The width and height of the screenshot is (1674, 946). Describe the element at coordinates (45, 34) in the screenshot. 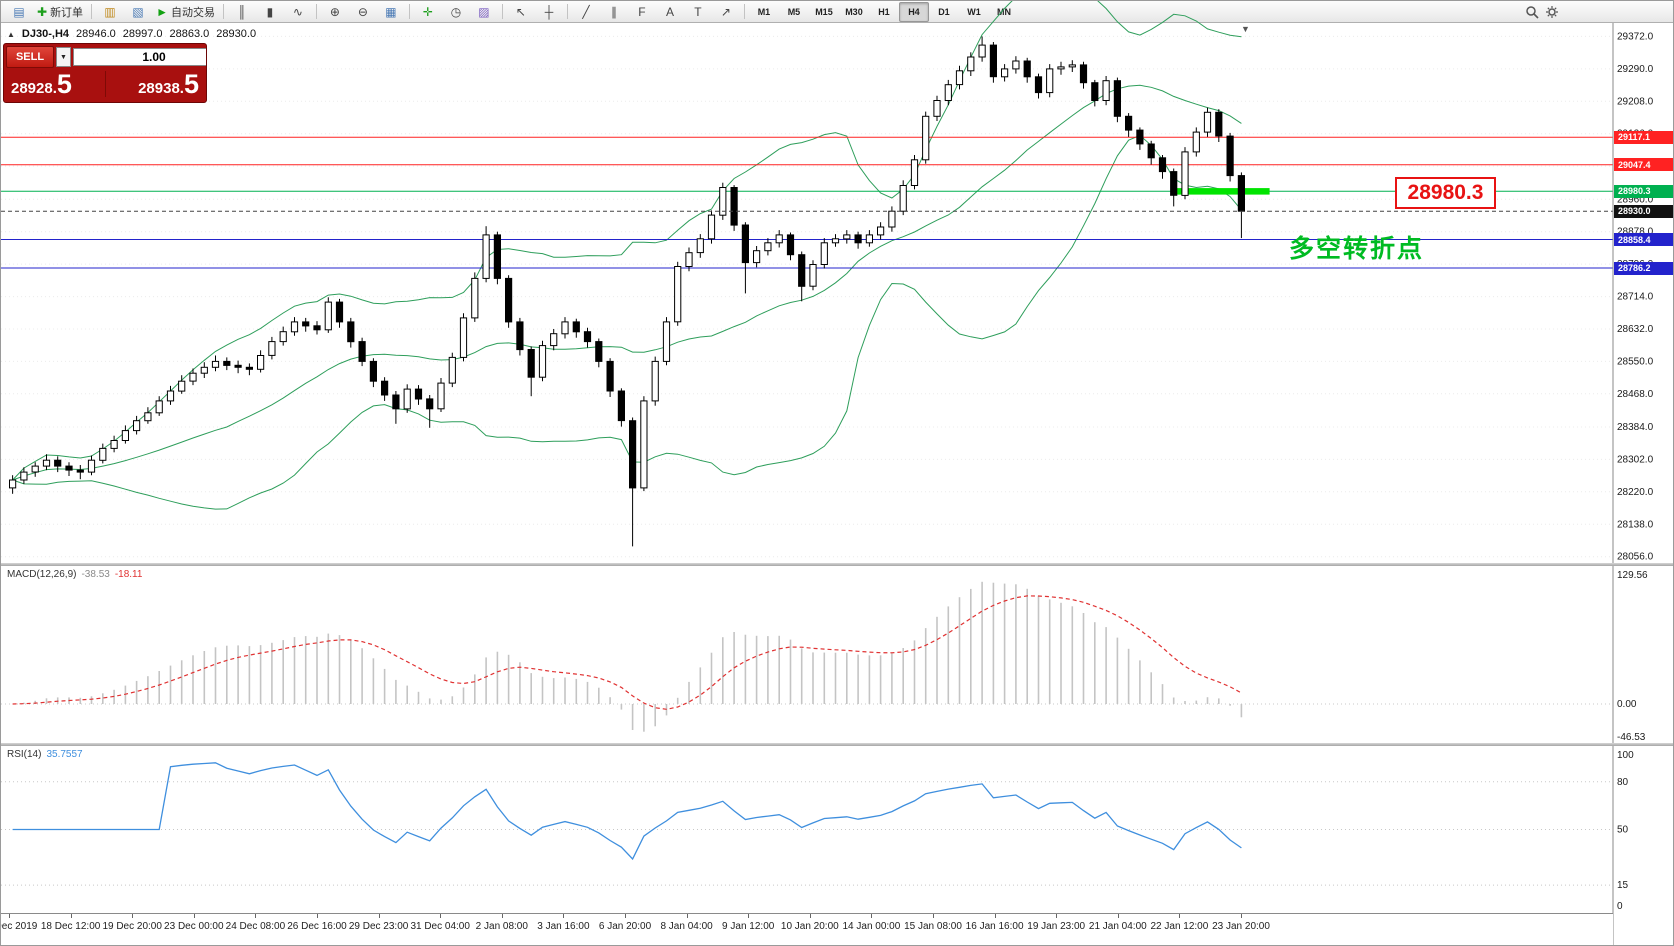

I see `symbol-name: DJ30-,H4` at that location.